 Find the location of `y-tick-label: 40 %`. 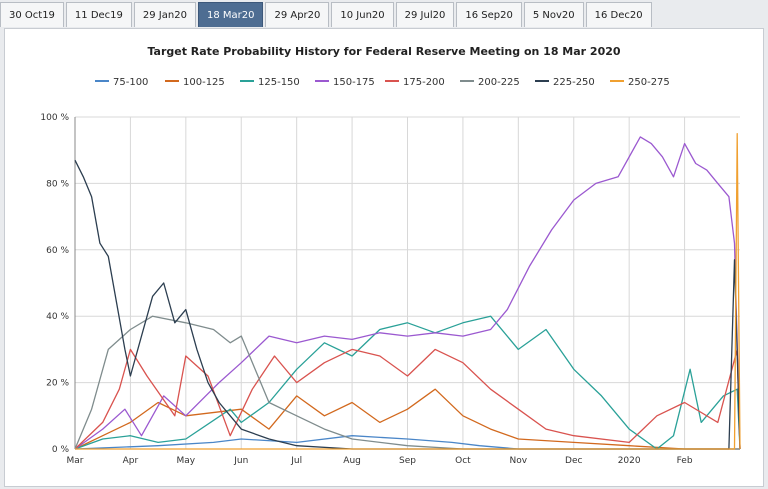

y-tick-label: 40 % is located at coordinates (57, 317).